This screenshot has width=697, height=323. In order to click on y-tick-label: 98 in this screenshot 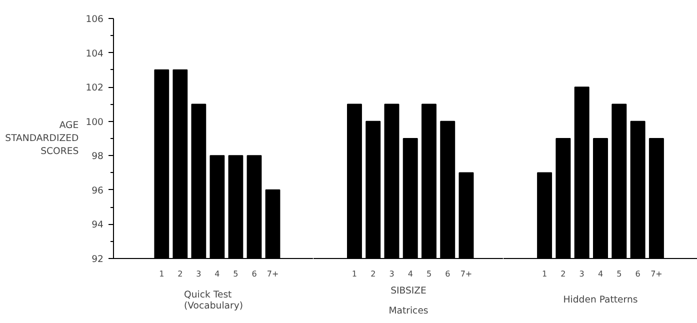, I will do `click(98, 156)`.